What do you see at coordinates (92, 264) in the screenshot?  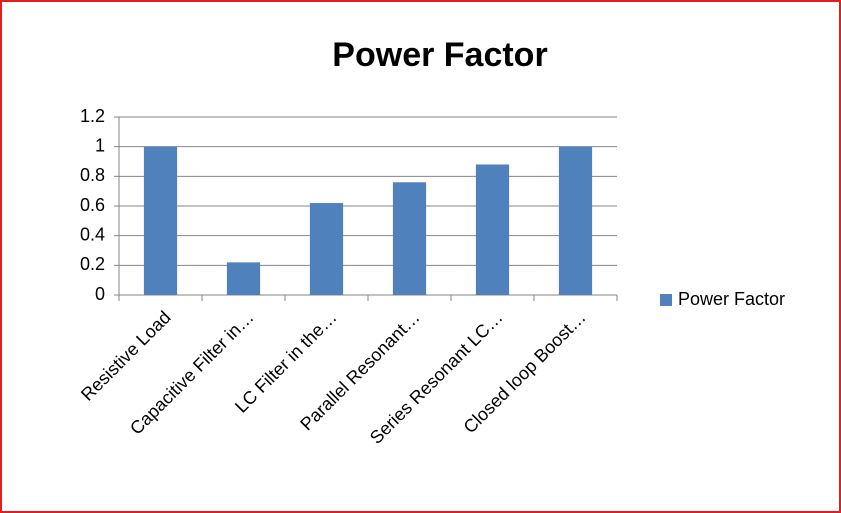 I see `y-tick-label: 0.2` at bounding box center [92, 264].